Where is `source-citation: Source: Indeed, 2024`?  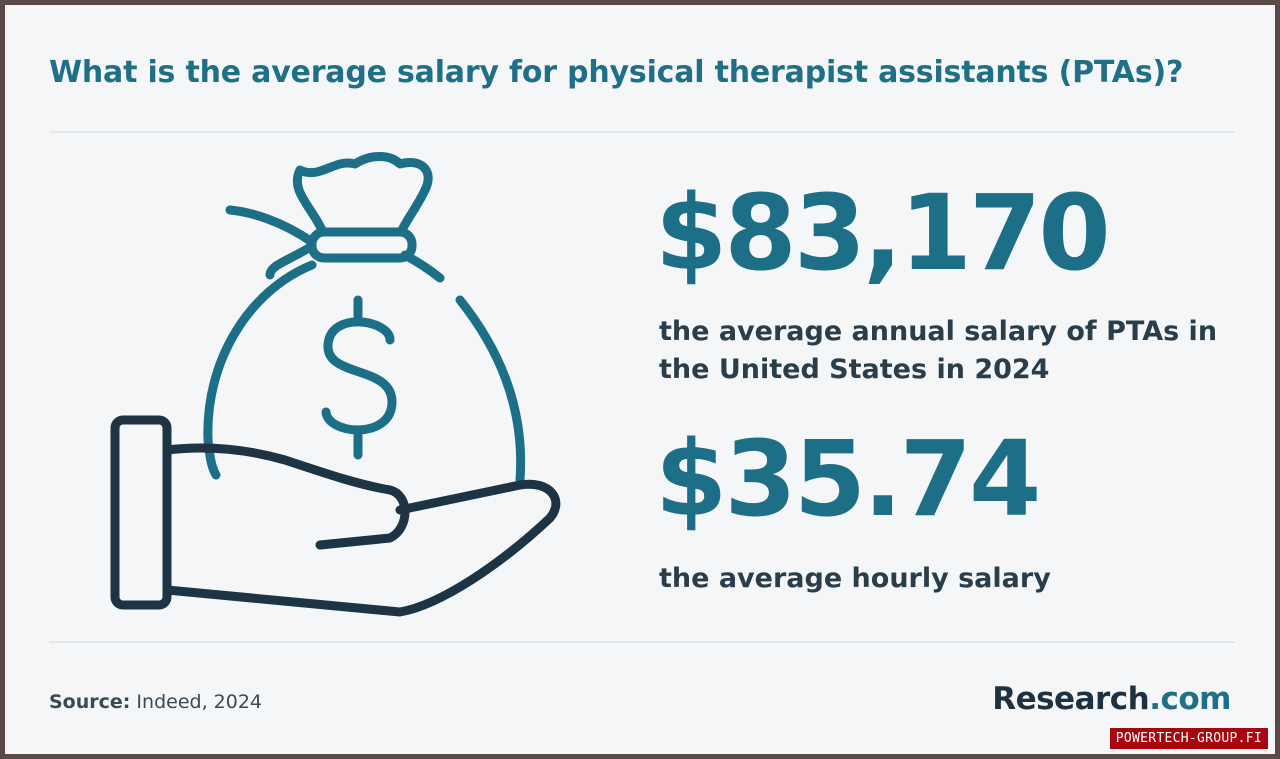
source-citation: Source: Indeed, 2024 is located at coordinates (155, 702).